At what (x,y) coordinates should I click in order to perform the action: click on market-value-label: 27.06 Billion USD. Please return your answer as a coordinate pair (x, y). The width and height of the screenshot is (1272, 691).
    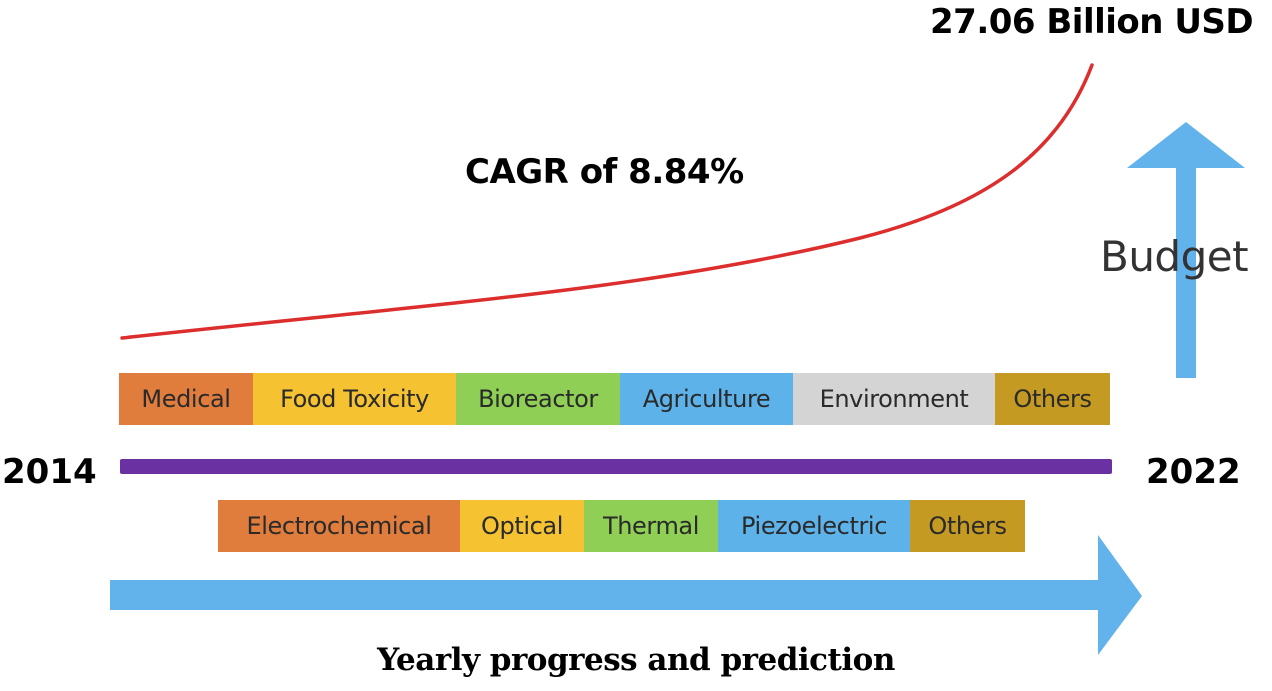
    Looking at the image, I should click on (1092, 22).